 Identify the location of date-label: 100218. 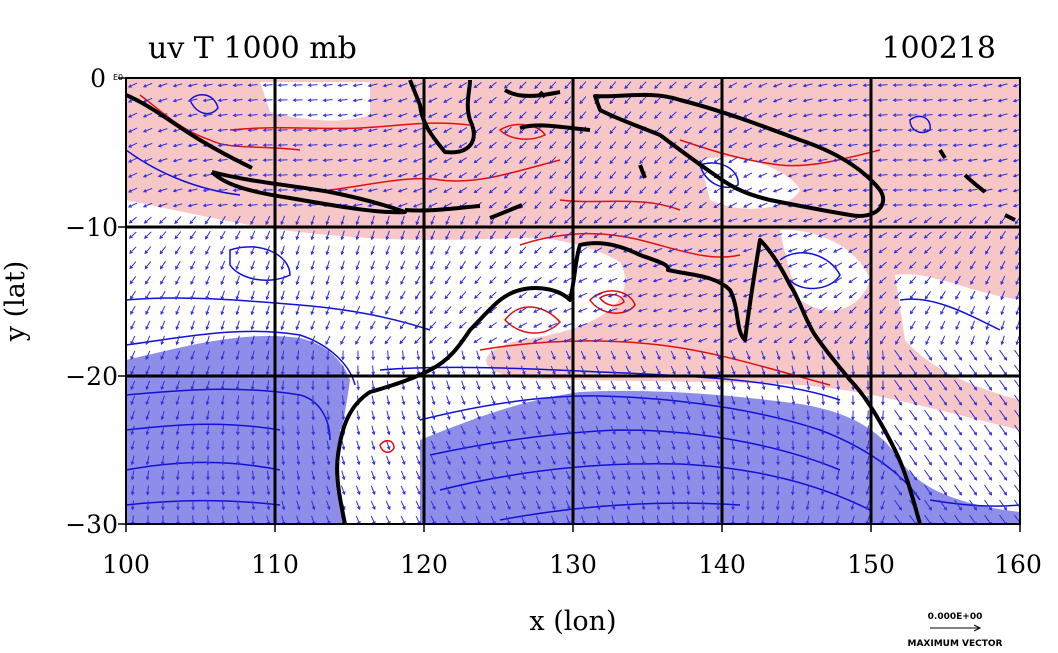
(938, 48).